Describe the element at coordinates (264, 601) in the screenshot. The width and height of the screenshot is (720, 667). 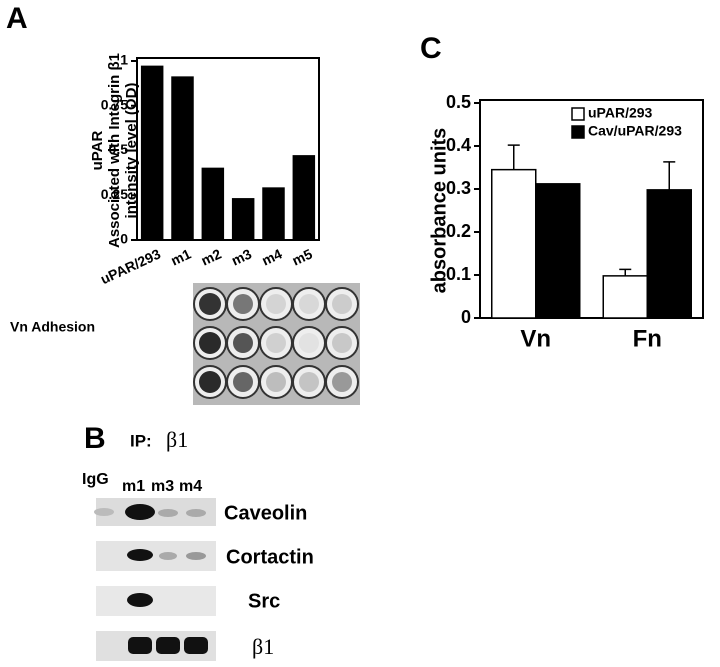
I see `blot-row-label: Src` at that location.